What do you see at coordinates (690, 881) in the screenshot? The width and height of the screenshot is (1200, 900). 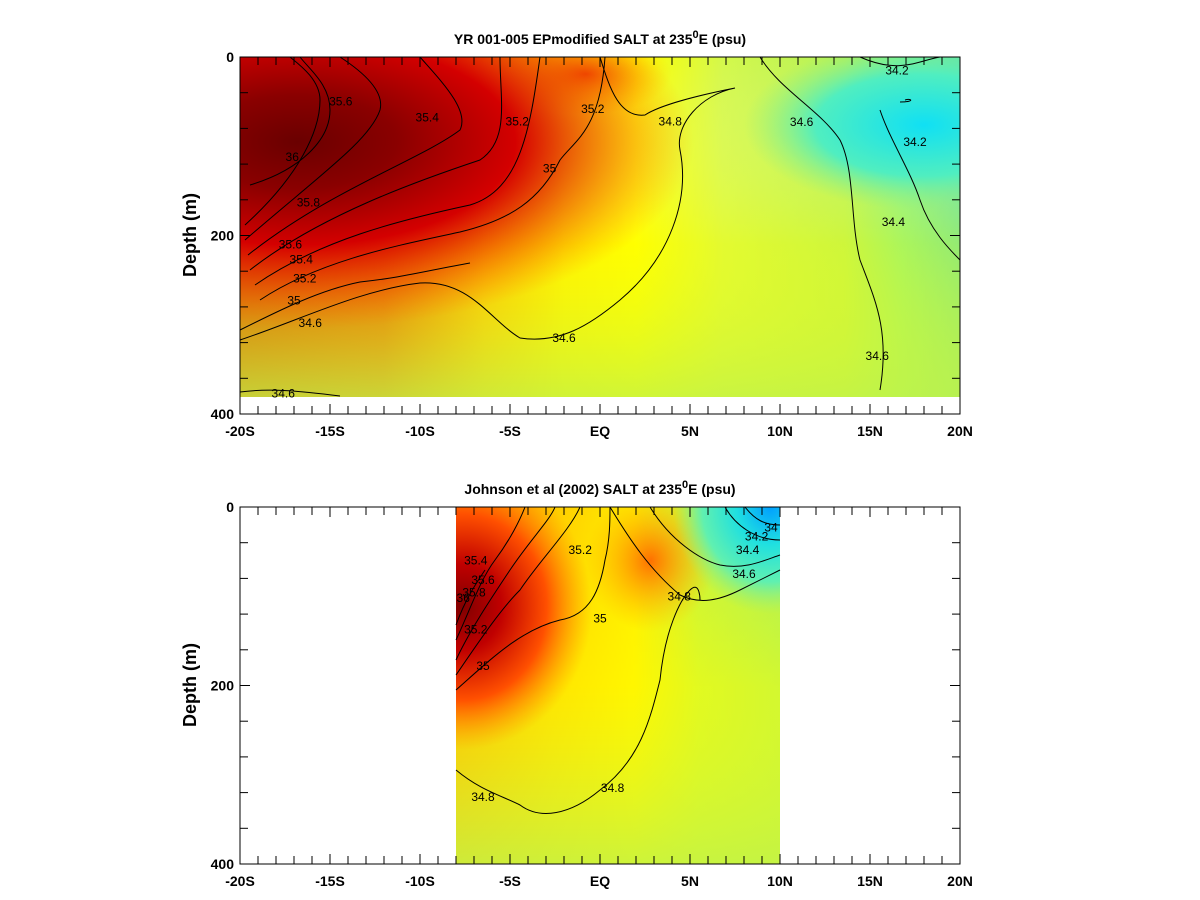 I see `bottom-x-tick-label: 5N` at bounding box center [690, 881].